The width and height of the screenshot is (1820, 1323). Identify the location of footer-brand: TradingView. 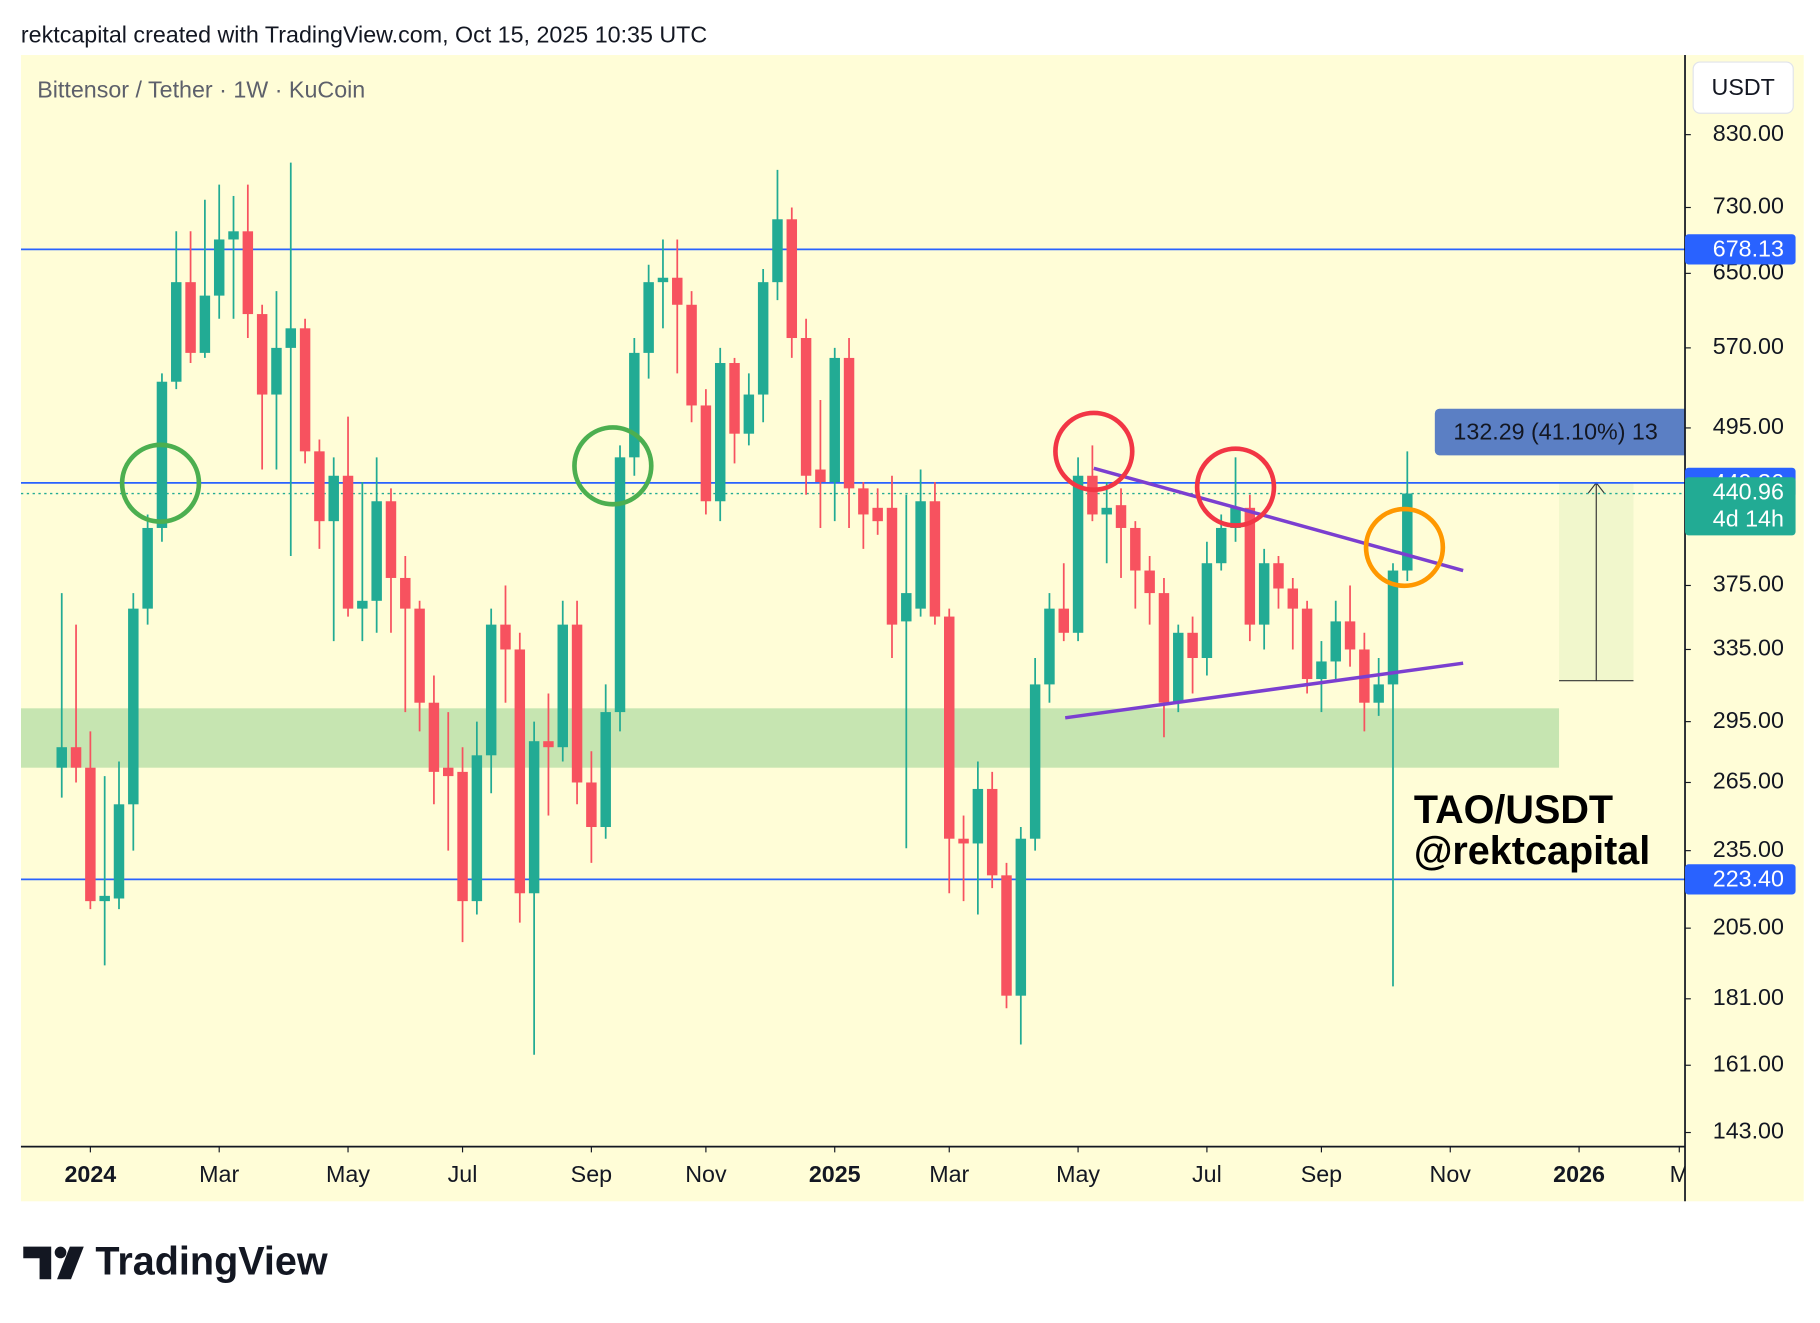
(211, 1262).